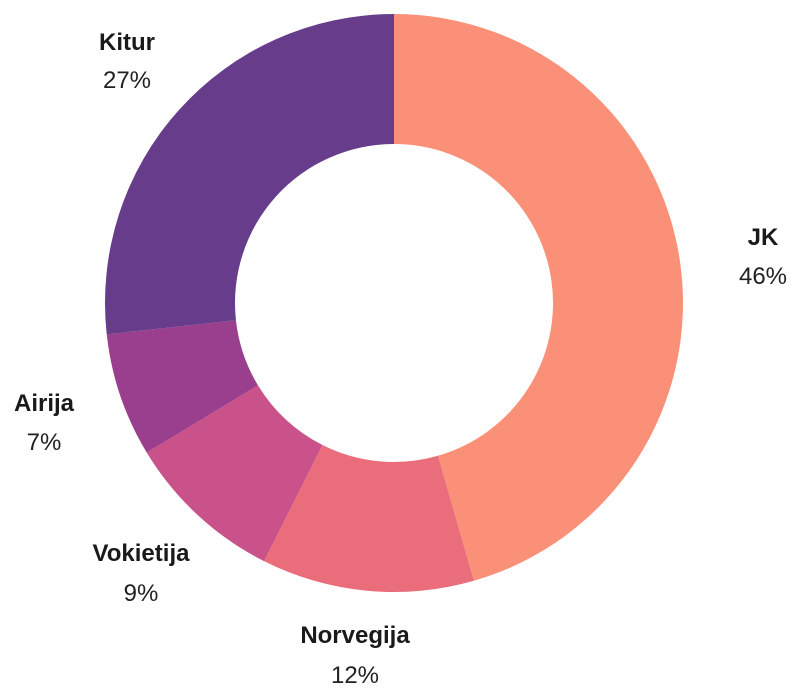  I want to click on slice-norvegija, so click(368, 518).